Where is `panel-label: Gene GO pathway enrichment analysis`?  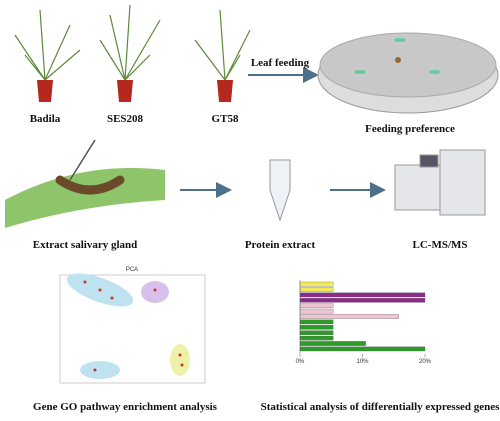 panel-label: Gene GO pathway enrichment analysis is located at coordinates (125, 407).